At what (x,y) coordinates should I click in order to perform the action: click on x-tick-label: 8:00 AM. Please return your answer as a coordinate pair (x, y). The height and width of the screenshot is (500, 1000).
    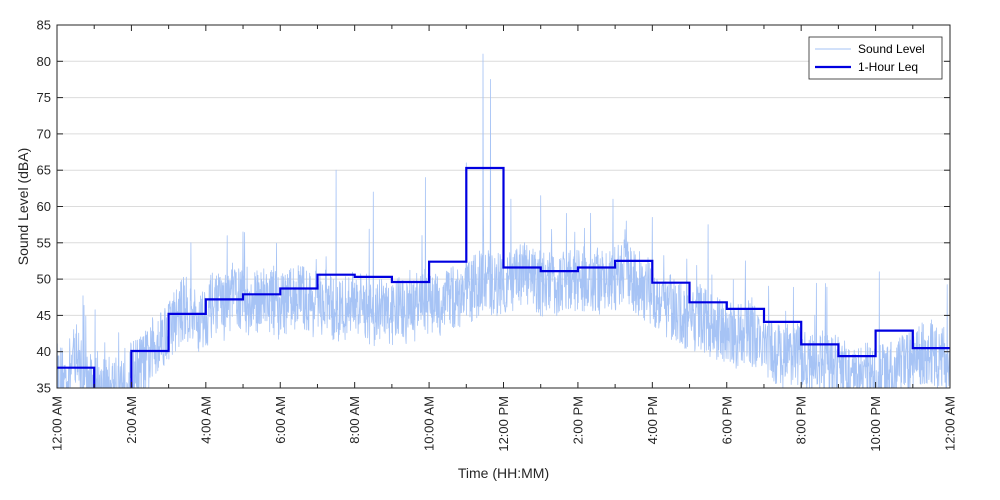
    Looking at the image, I should click on (354, 420).